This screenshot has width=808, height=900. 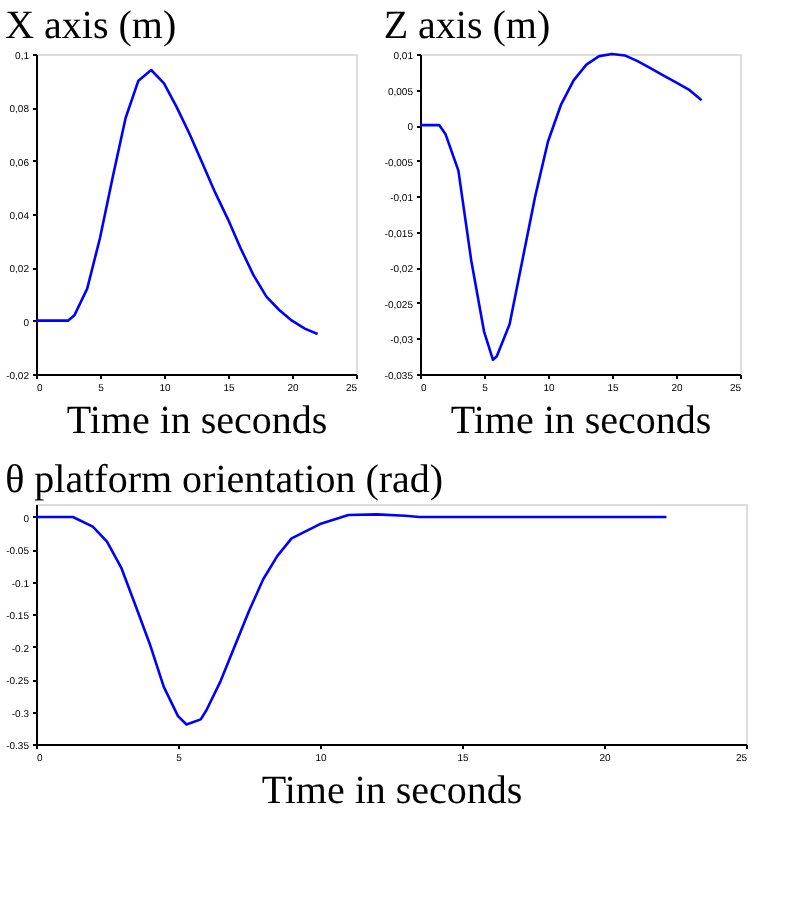 What do you see at coordinates (467, 26) in the screenshot?
I see `chart-title: Z axis (m)` at bounding box center [467, 26].